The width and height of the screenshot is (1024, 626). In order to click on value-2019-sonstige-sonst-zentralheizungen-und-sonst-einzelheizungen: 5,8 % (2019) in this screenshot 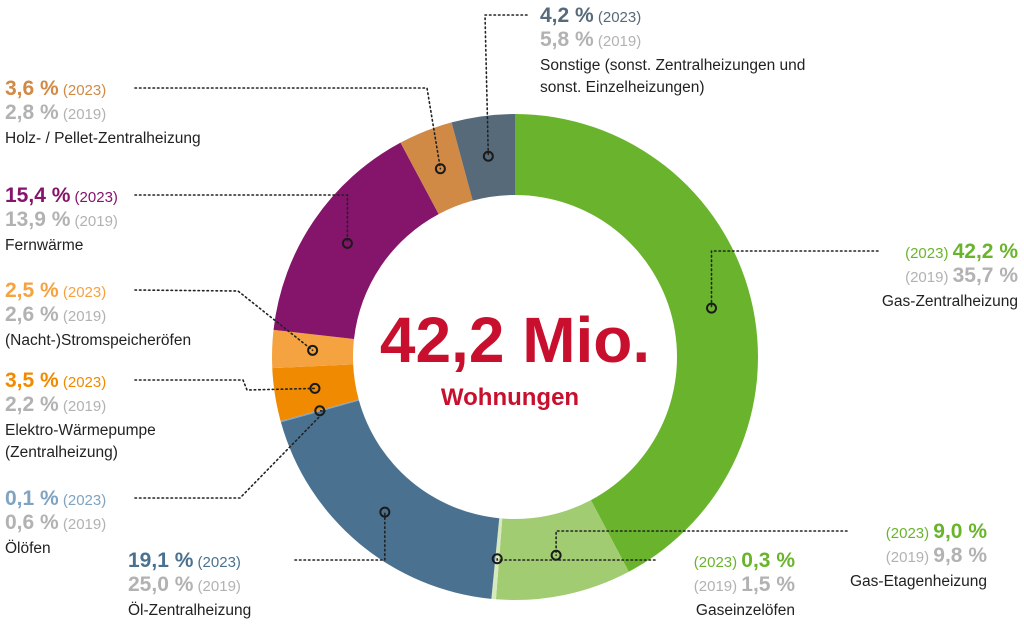, I will do `click(590, 39)`.